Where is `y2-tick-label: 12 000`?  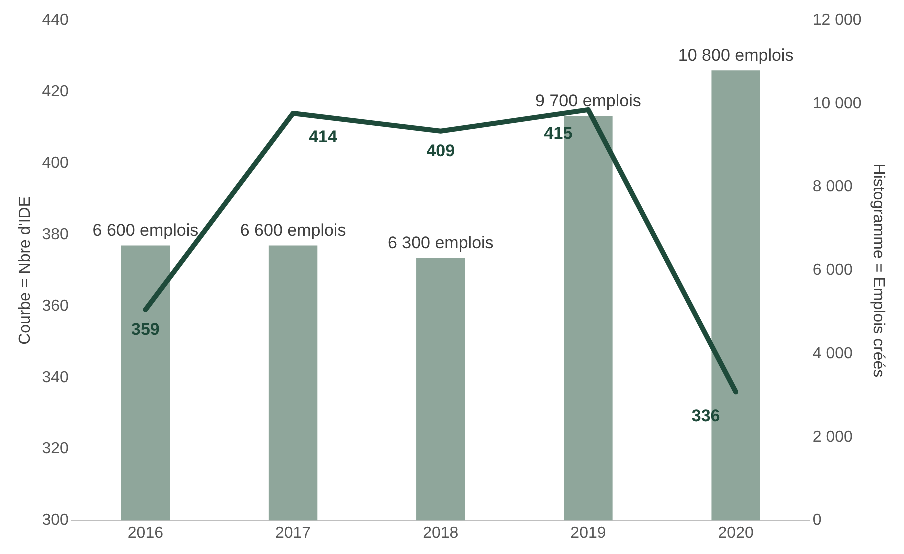
y2-tick-label: 12 000 is located at coordinates (837, 21).